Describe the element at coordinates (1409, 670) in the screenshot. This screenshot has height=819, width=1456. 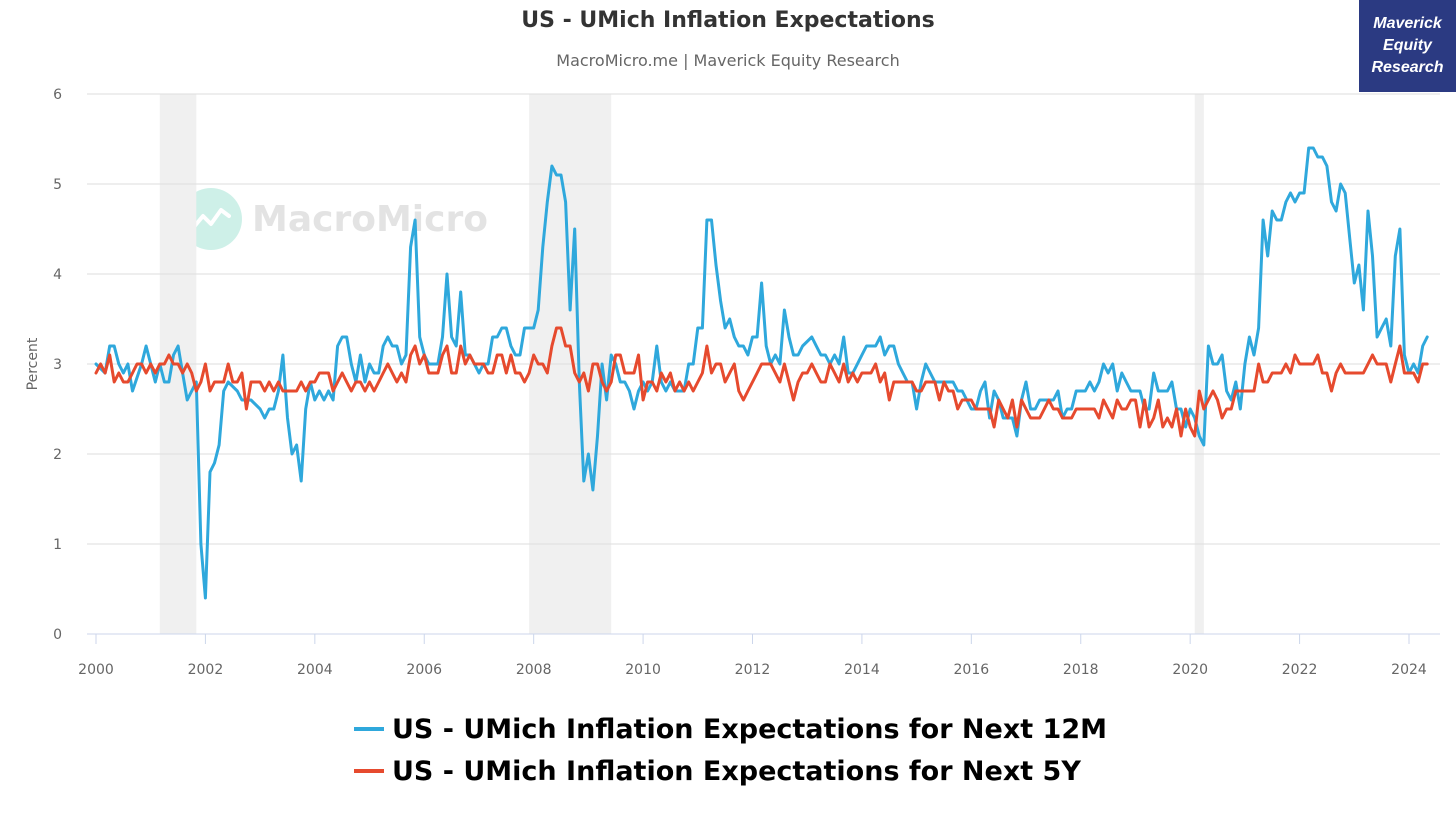
I see `x-tick-label: 2024` at that location.